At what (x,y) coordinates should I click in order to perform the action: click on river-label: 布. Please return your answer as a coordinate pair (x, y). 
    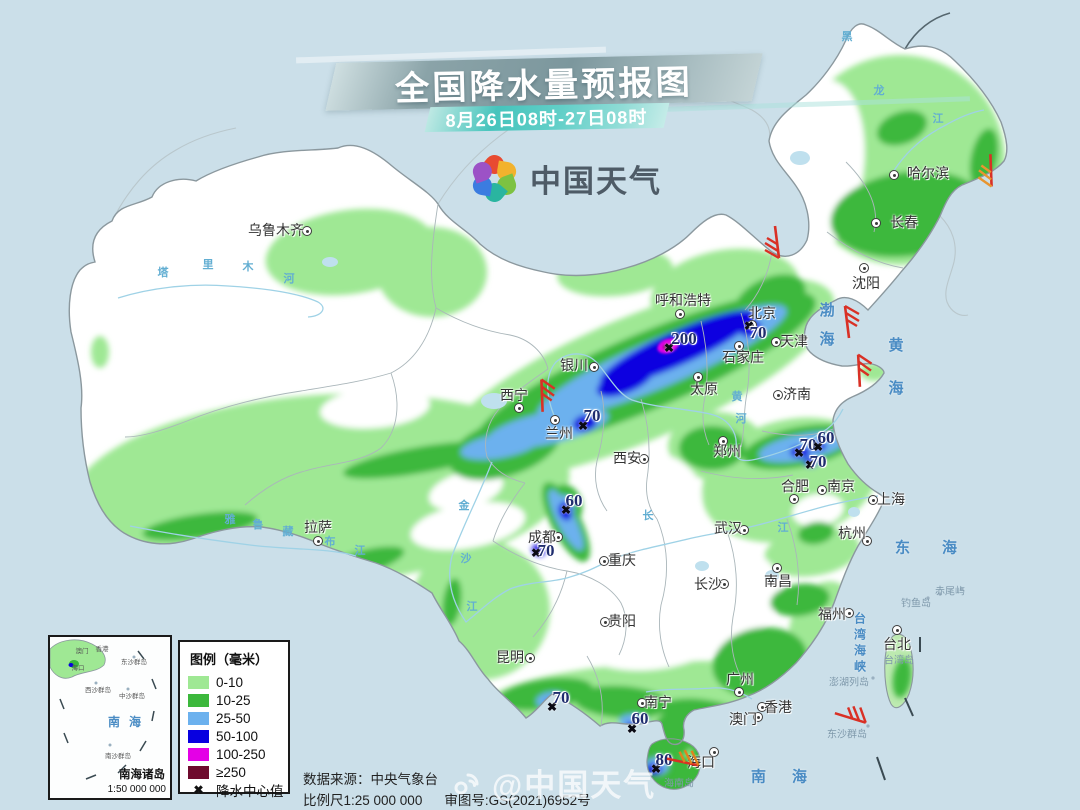
    Looking at the image, I should click on (330, 542).